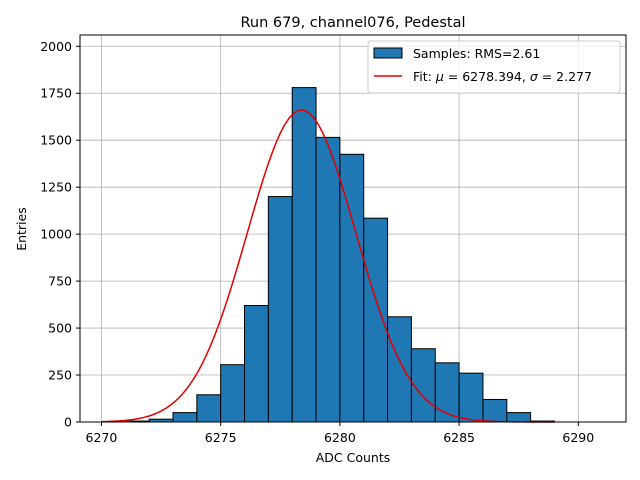 This screenshot has width=640, height=480. I want to click on legend-fit-label: Fit: μ = 6278.394, σ = 2.277, so click(502, 76).